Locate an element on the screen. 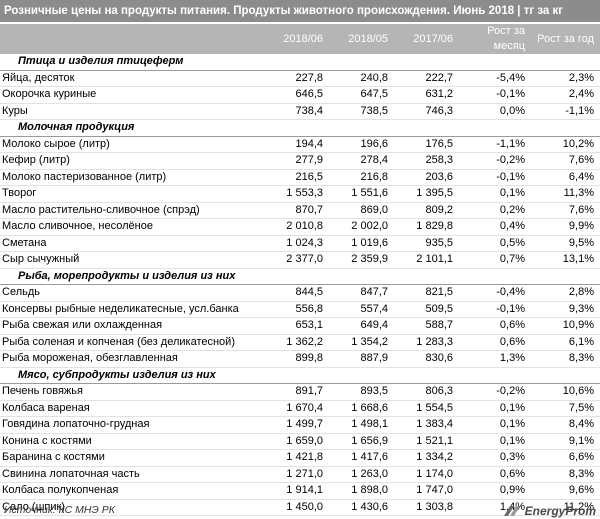 This screenshot has height=519, width=600. price-2018-05: 649,4 is located at coordinates (361, 326).